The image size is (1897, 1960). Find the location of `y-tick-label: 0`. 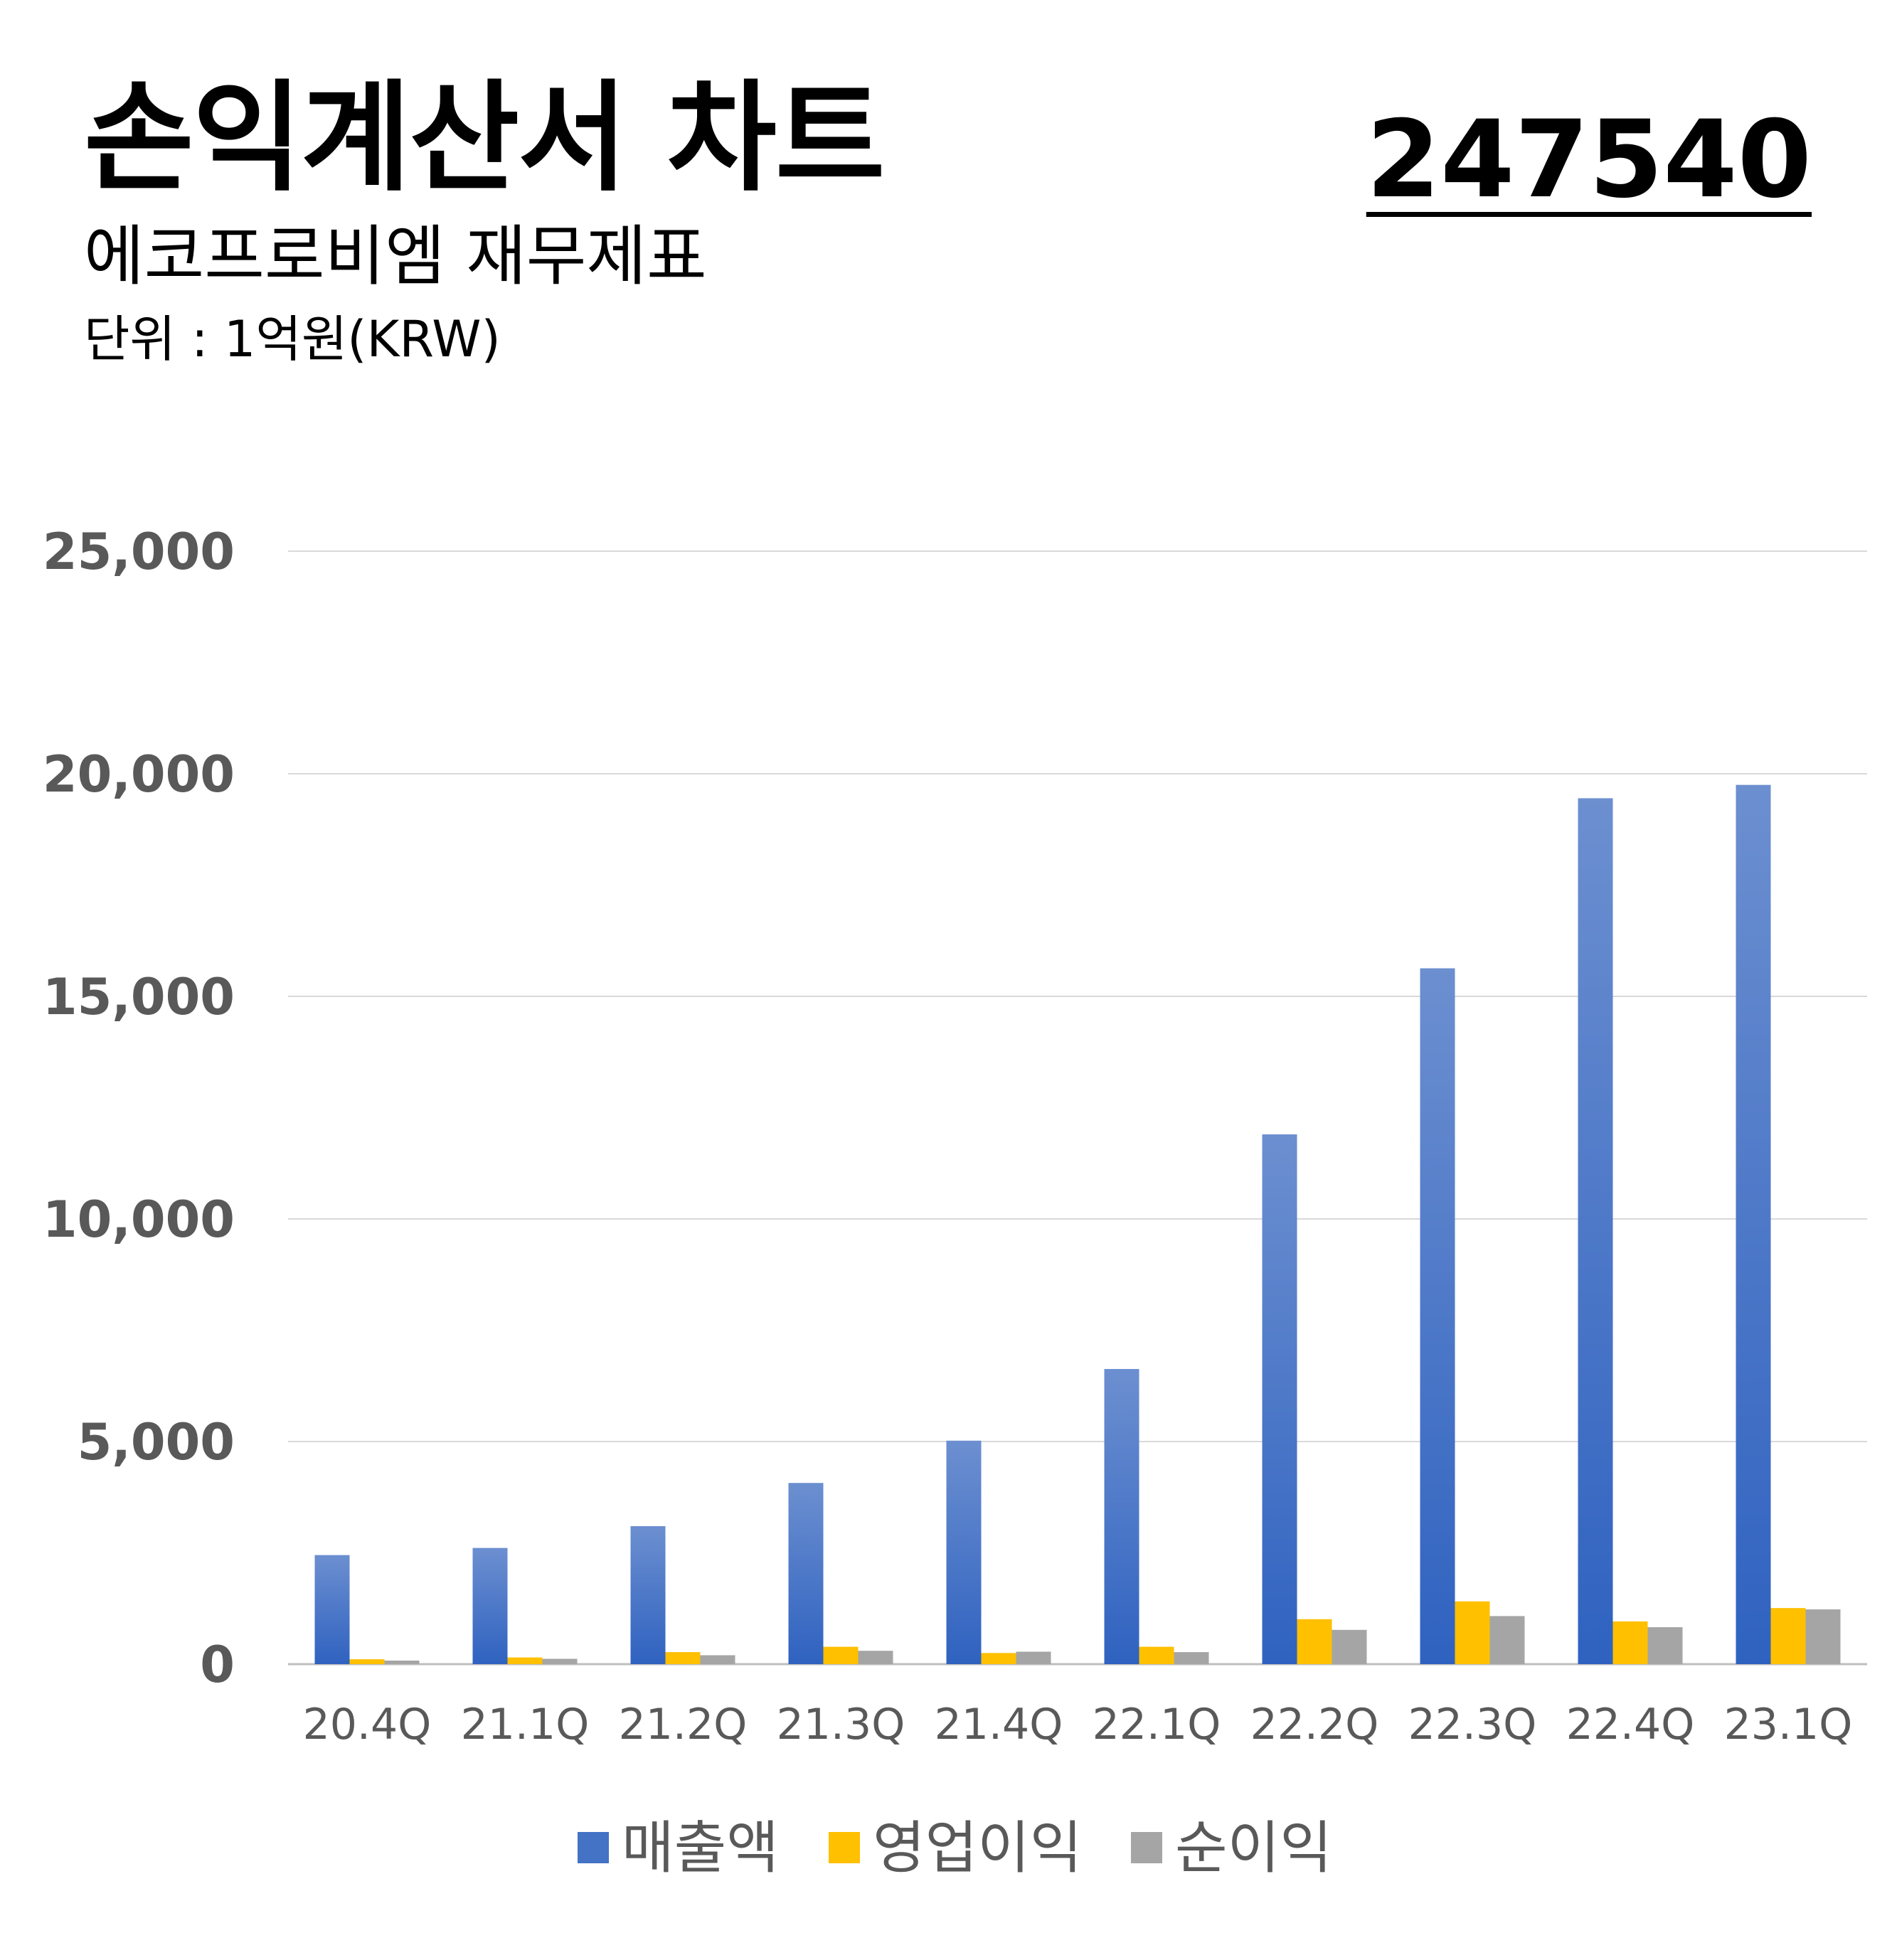

y-tick-label: 0 is located at coordinates (217, 1665).